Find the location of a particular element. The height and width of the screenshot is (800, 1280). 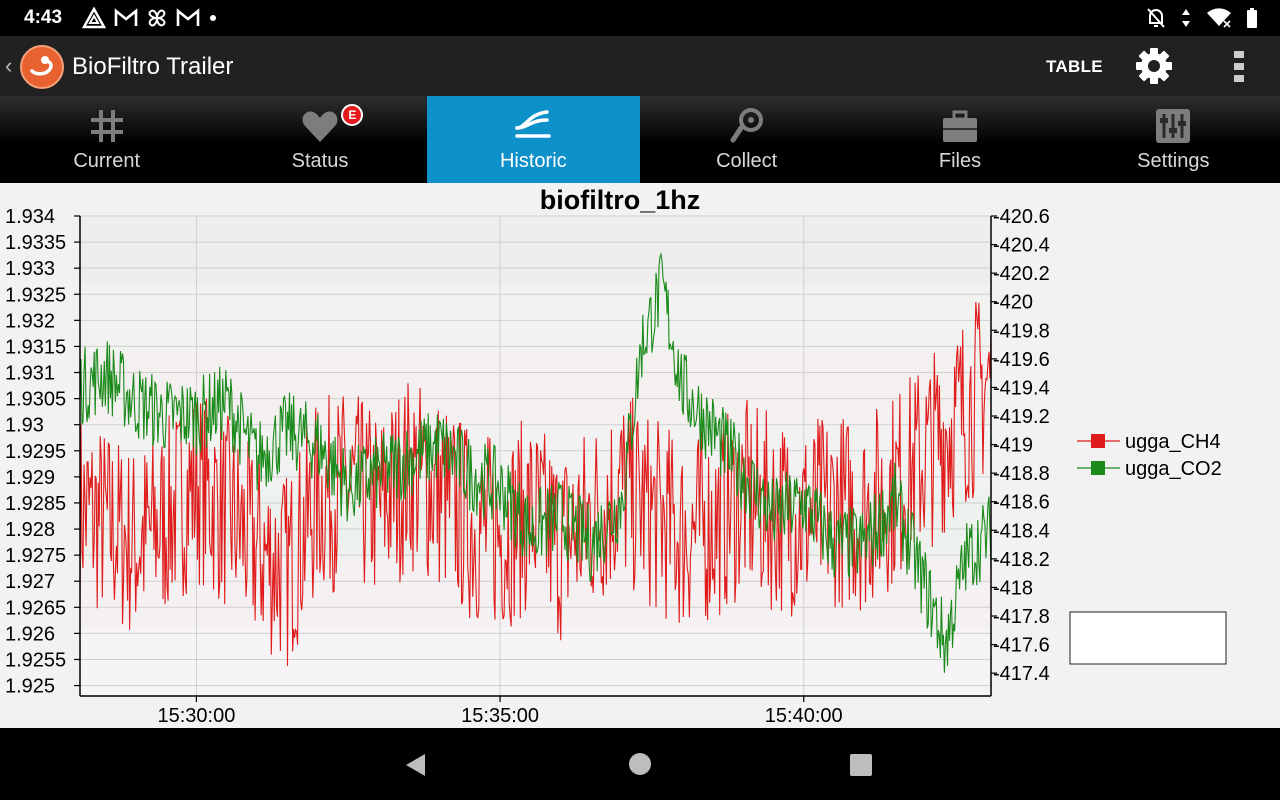

y-left-tick-label: 1.931 is located at coordinates (30, 374).